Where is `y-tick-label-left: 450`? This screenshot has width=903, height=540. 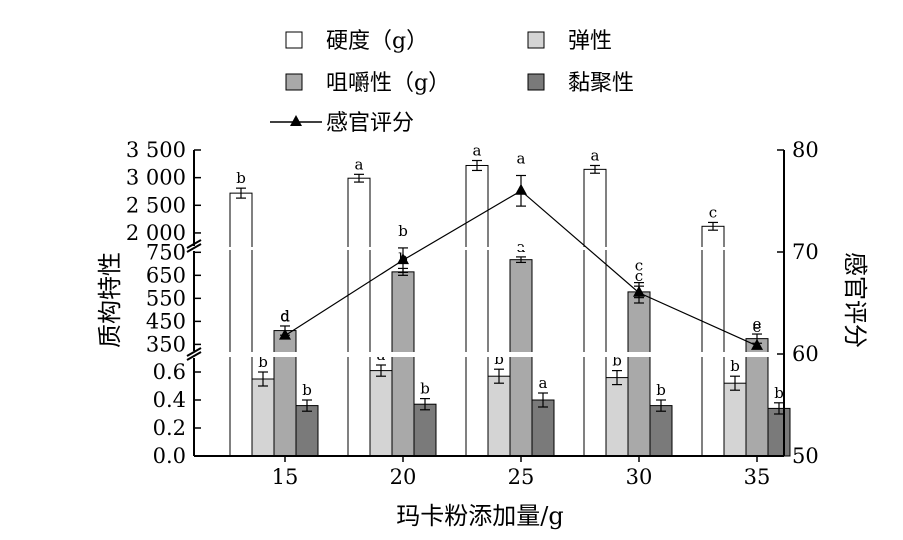
y-tick-label-left: 450 is located at coordinates (166, 321).